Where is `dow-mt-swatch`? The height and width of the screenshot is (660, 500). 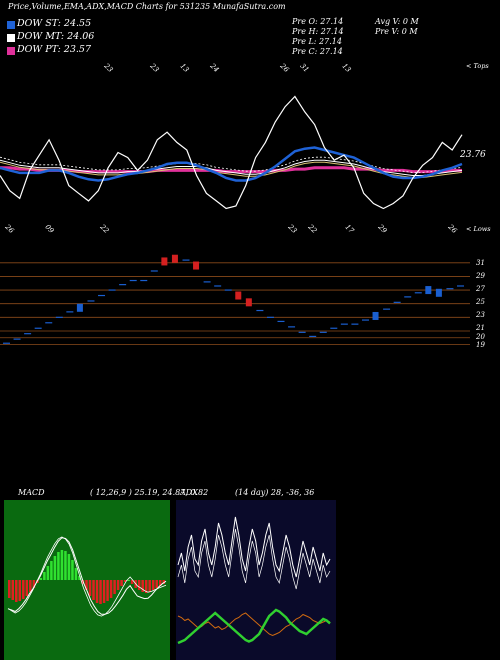
dow-mt-swatch is located at coordinates (11, 38).